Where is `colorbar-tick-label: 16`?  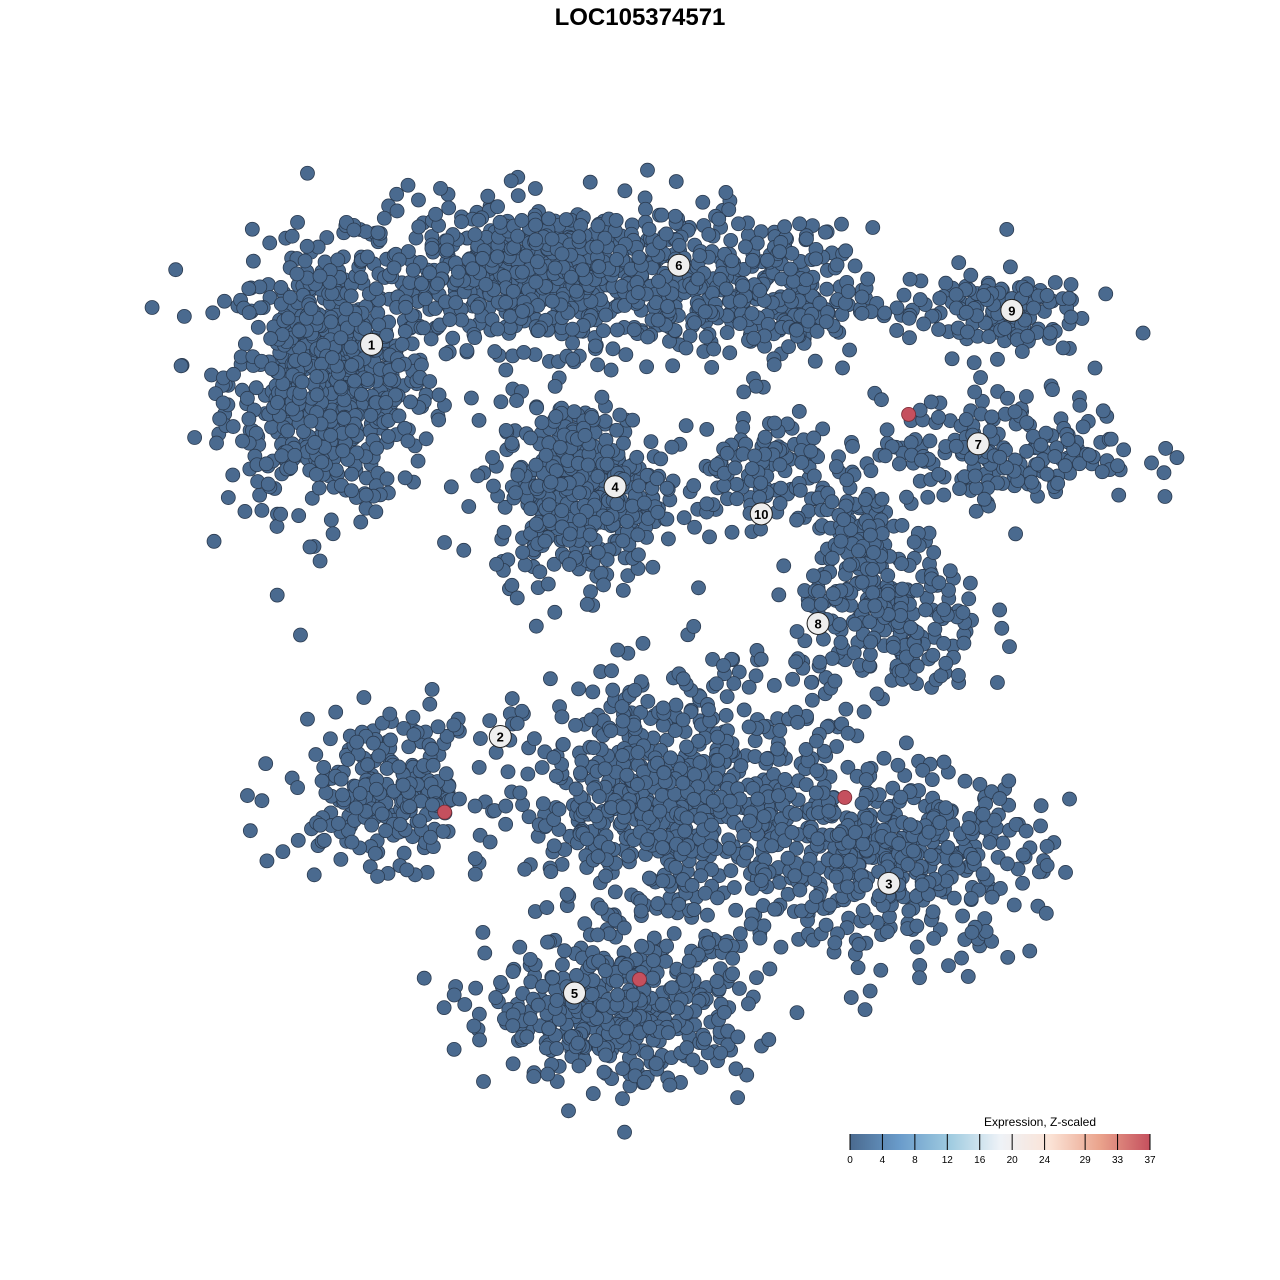
colorbar-tick-label: 16 is located at coordinates (980, 1160).